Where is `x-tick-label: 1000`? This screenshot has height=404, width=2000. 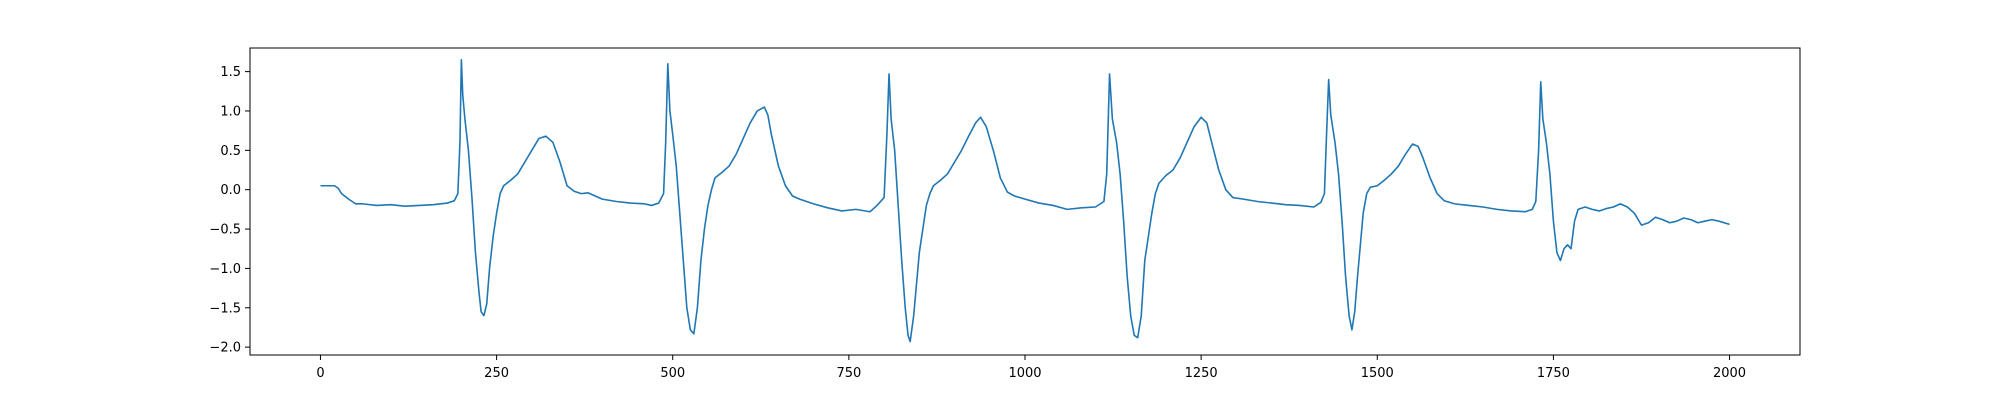 x-tick-label: 1000 is located at coordinates (1024, 373).